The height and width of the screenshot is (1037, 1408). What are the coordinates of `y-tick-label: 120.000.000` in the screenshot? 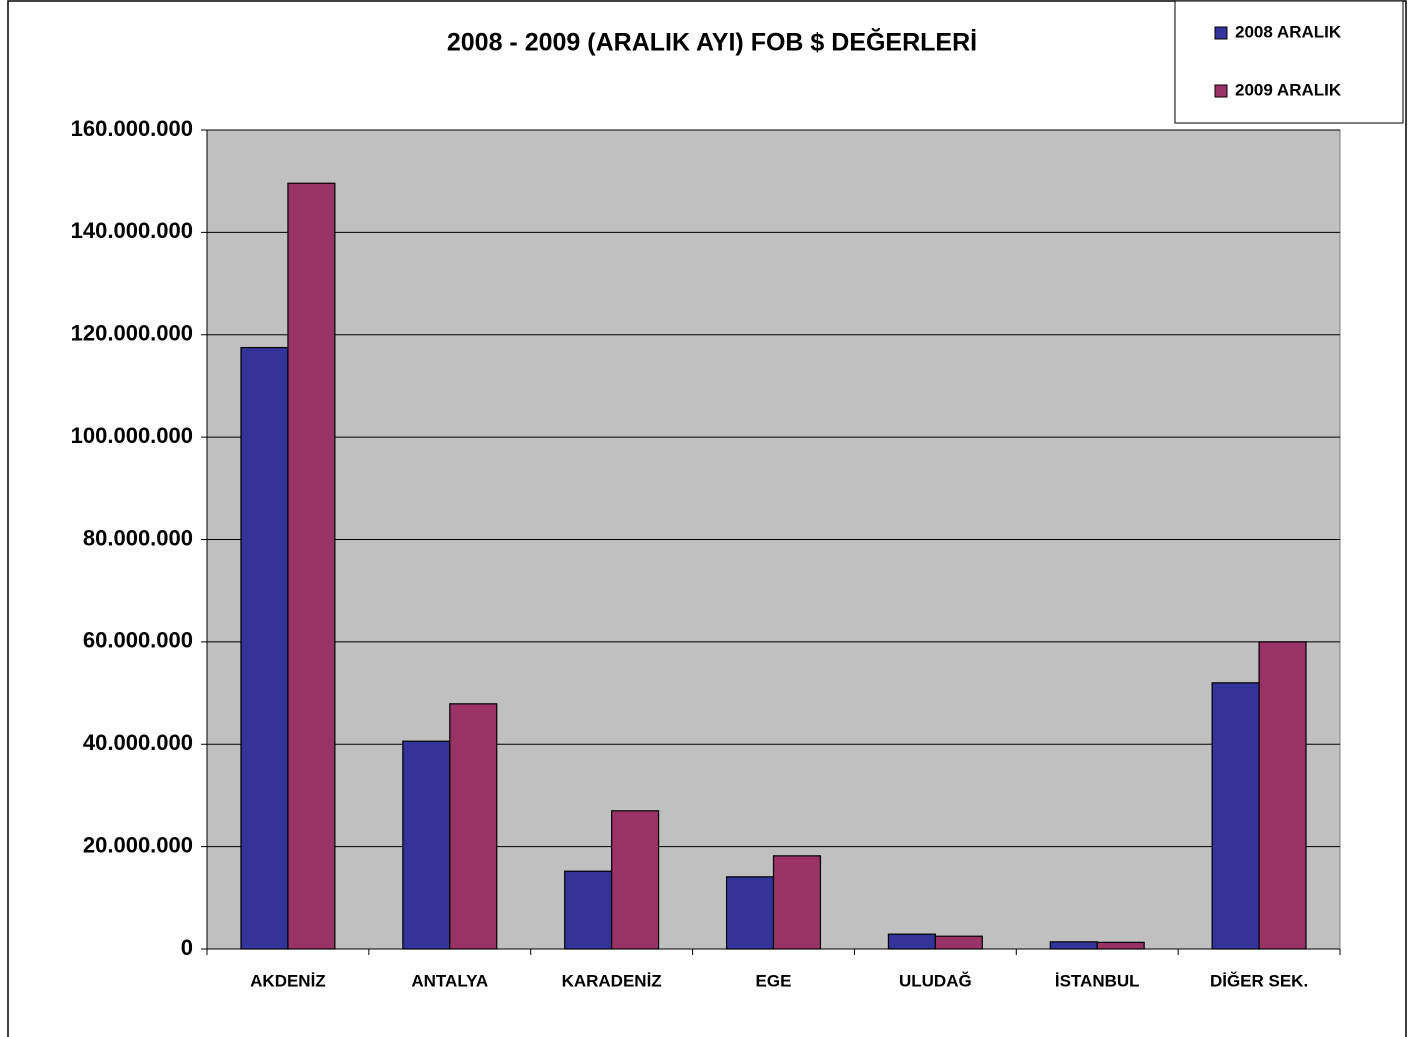 It's located at (132, 333).